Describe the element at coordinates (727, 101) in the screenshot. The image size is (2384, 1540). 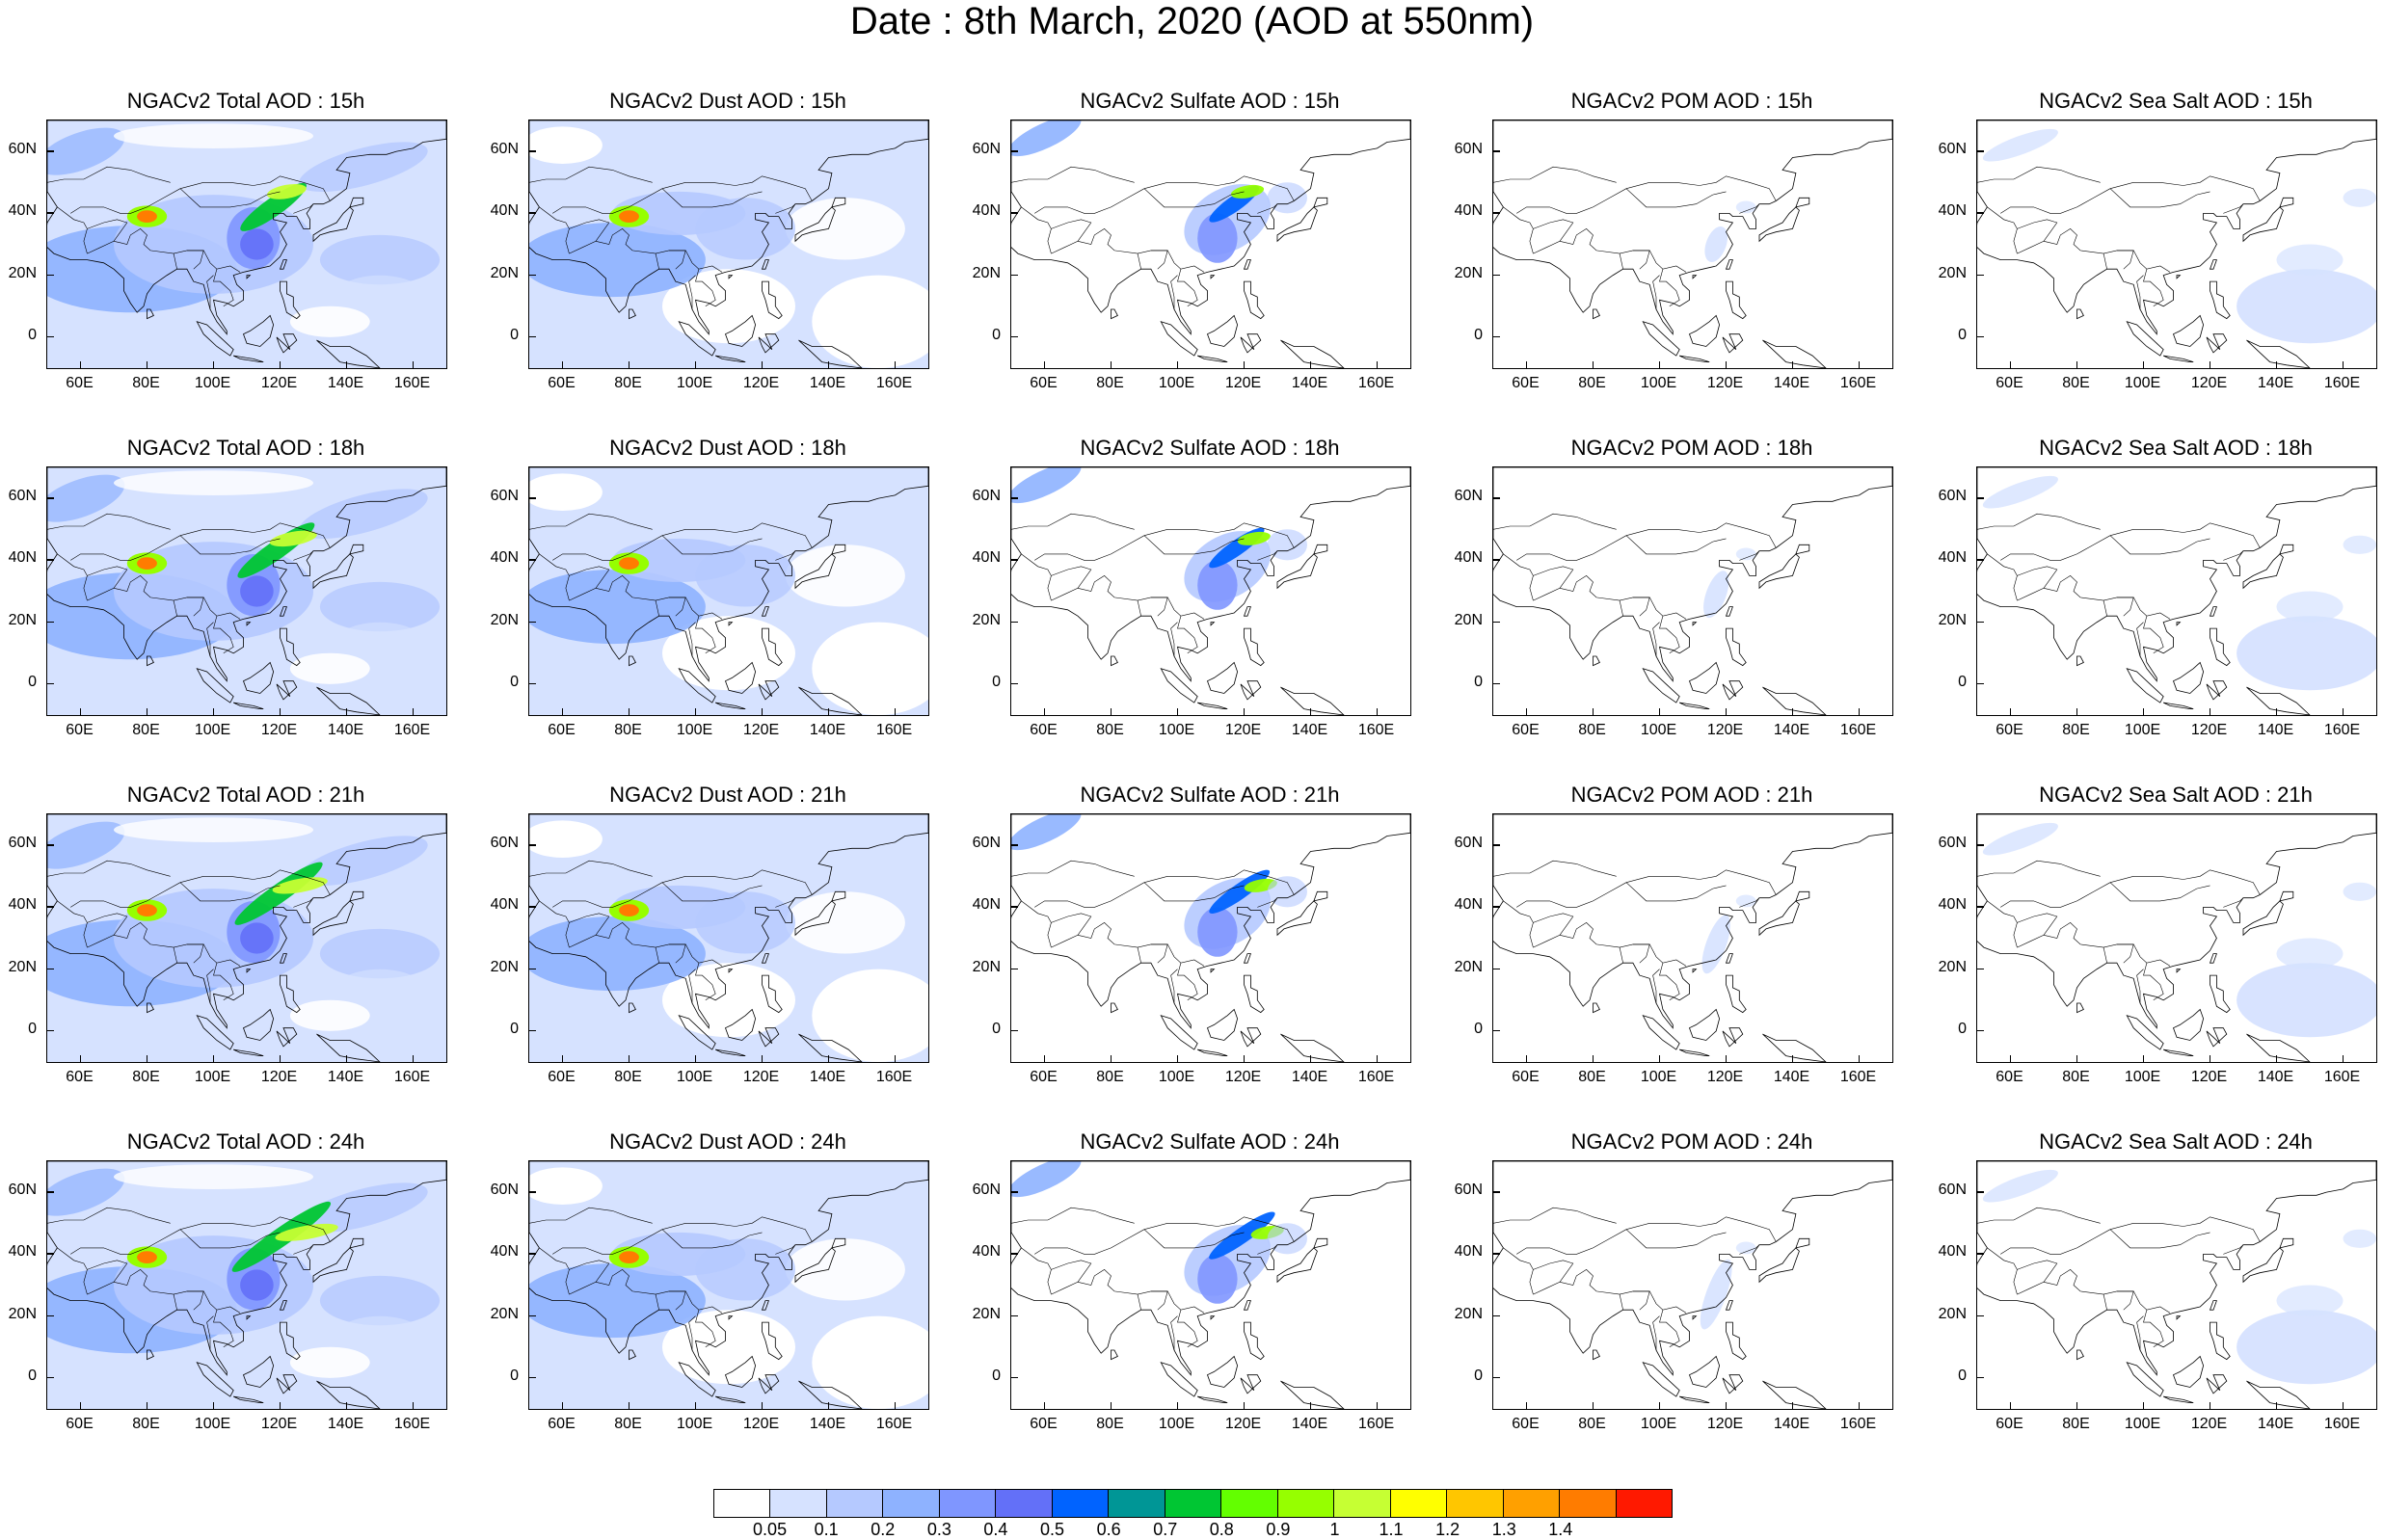
I see `panel-title: NGACv2 Dust AOD : 15h` at that location.